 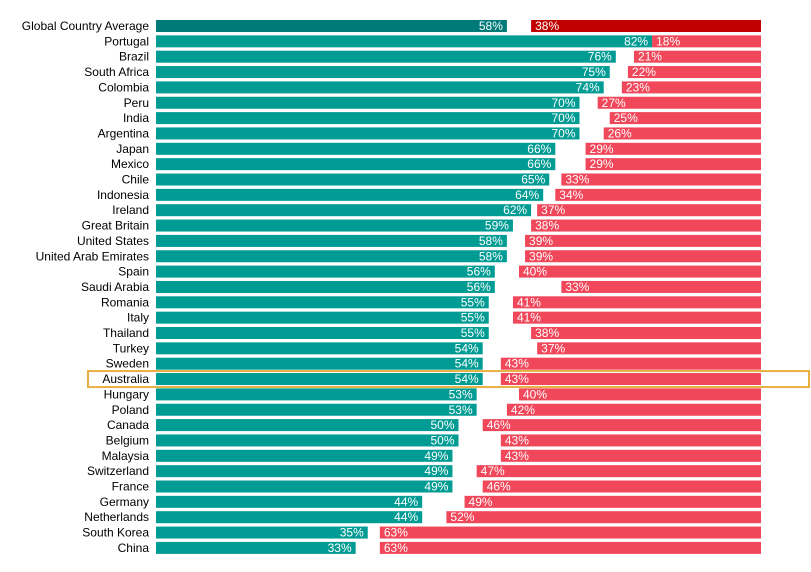 What do you see at coordinates (406, 517) in the screenshot?
I see `teal-value-label-netherlands: 44%` at bounding box center [406, 517].